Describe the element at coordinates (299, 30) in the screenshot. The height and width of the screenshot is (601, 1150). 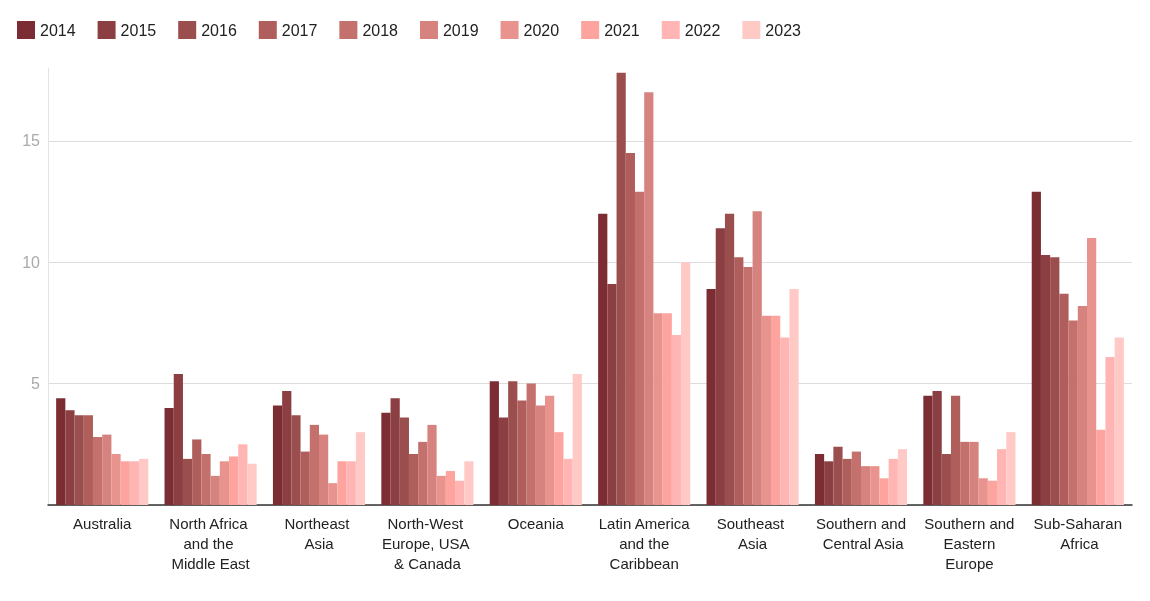
I see `legend-label: 2017` at that location.